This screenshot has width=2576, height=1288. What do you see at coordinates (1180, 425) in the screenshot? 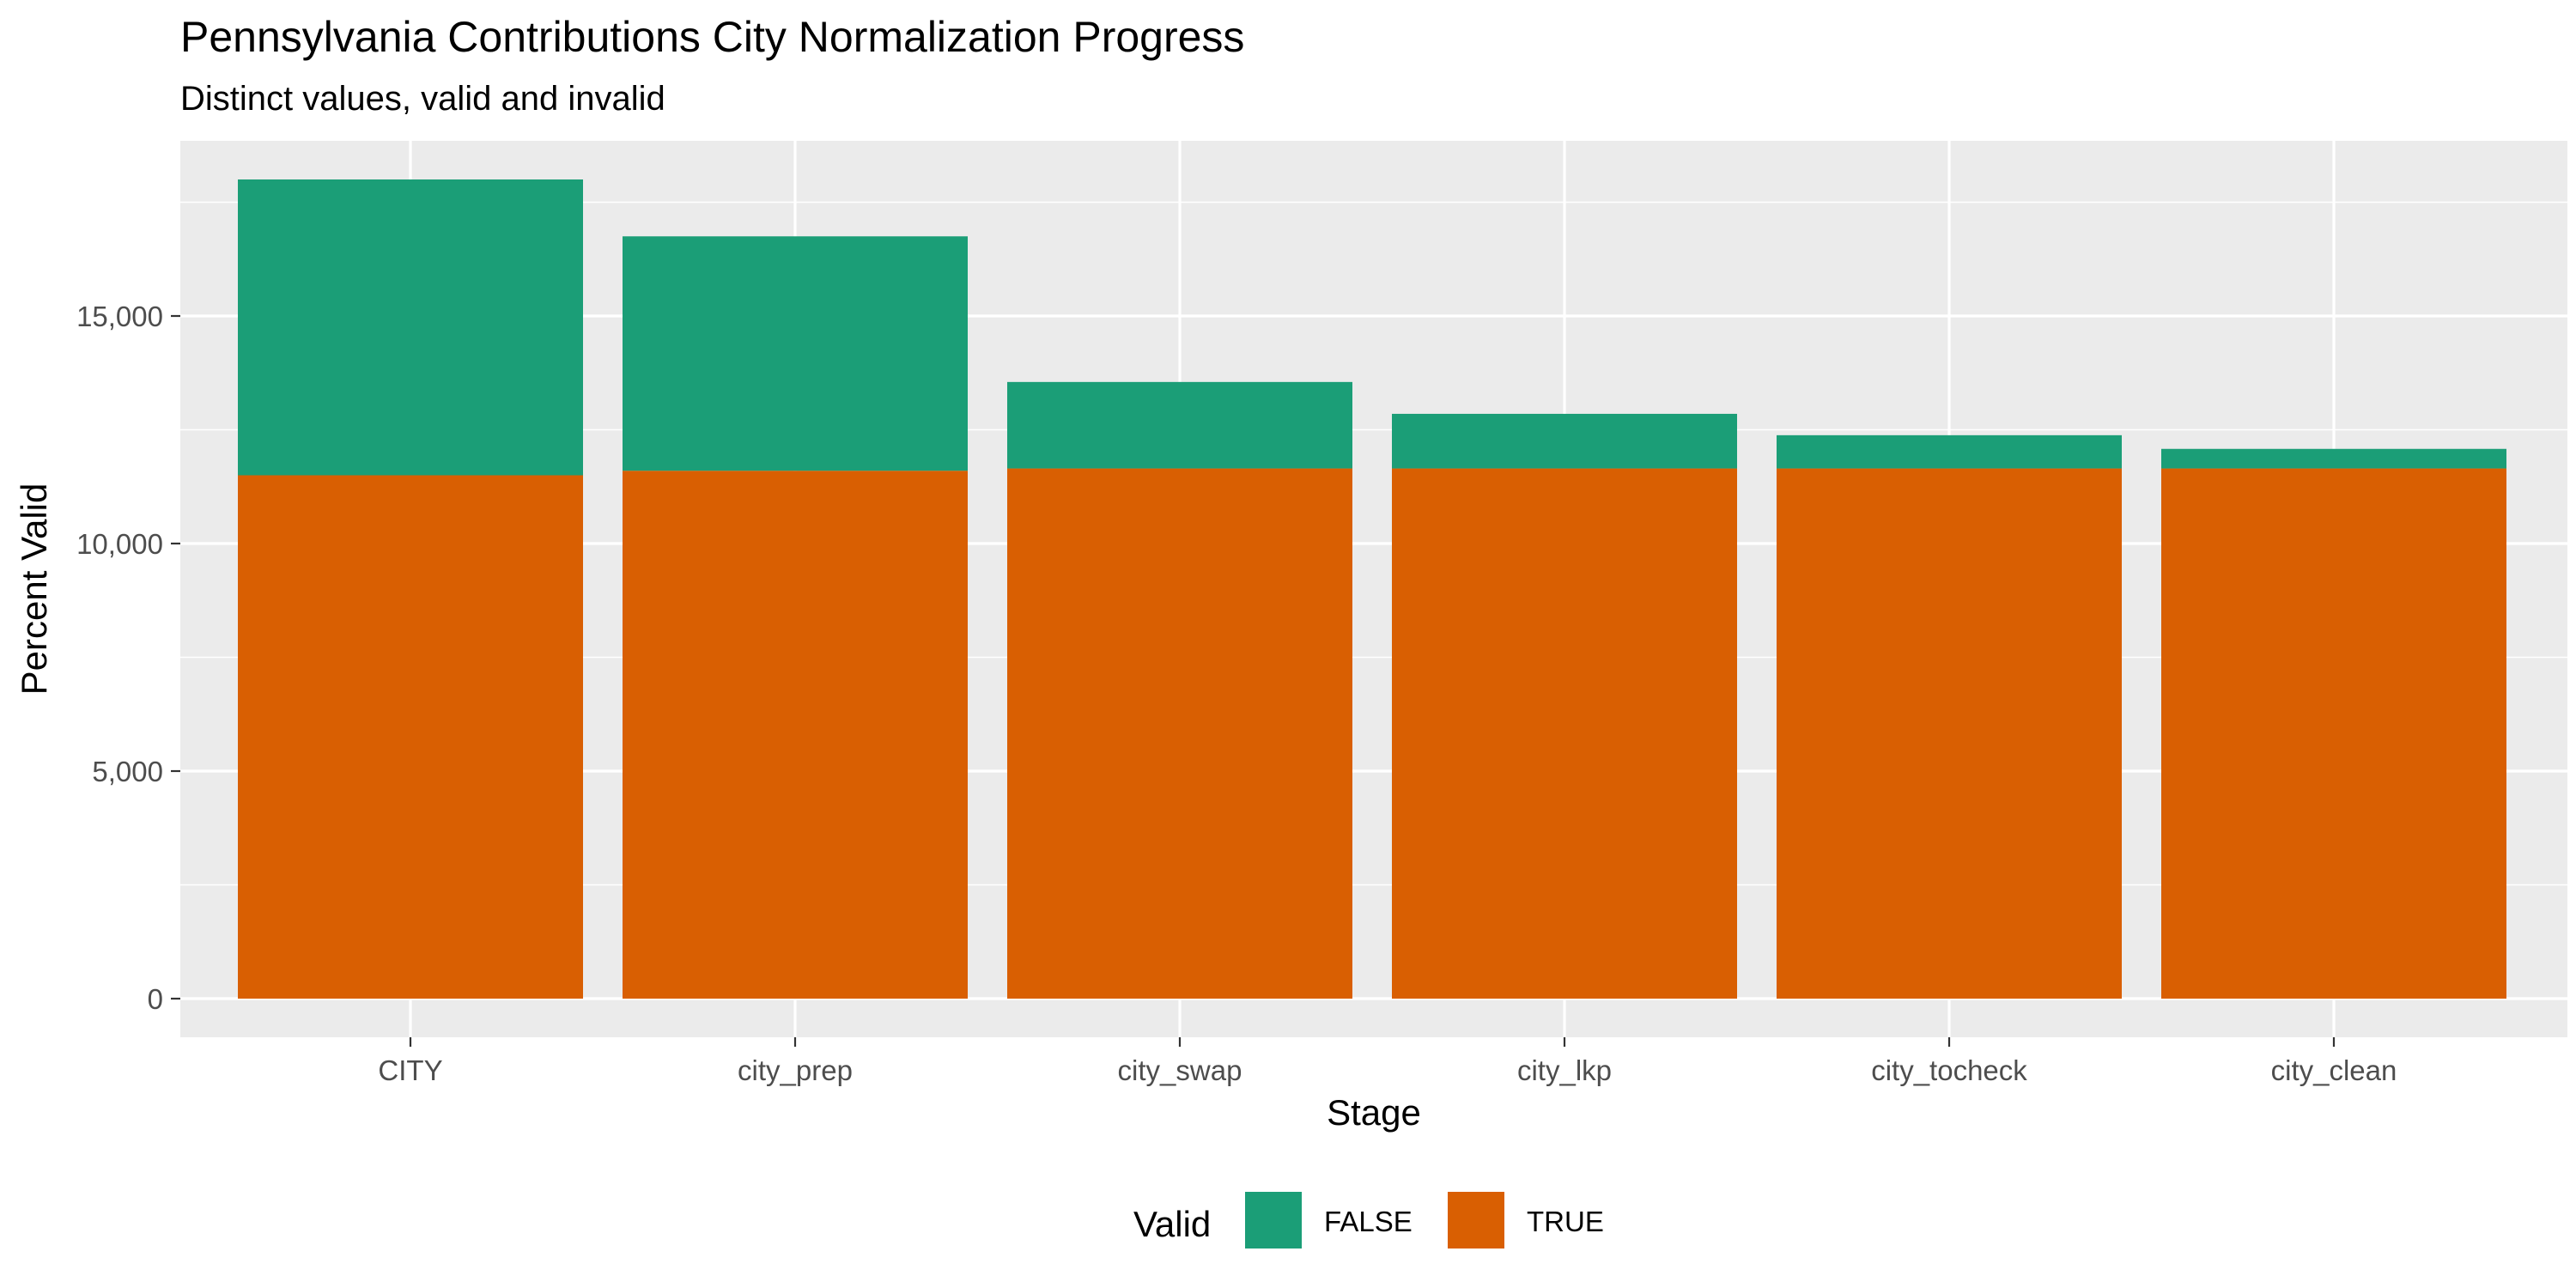
I see `bar-false-city_swap` at bounding box center [1180, 425].